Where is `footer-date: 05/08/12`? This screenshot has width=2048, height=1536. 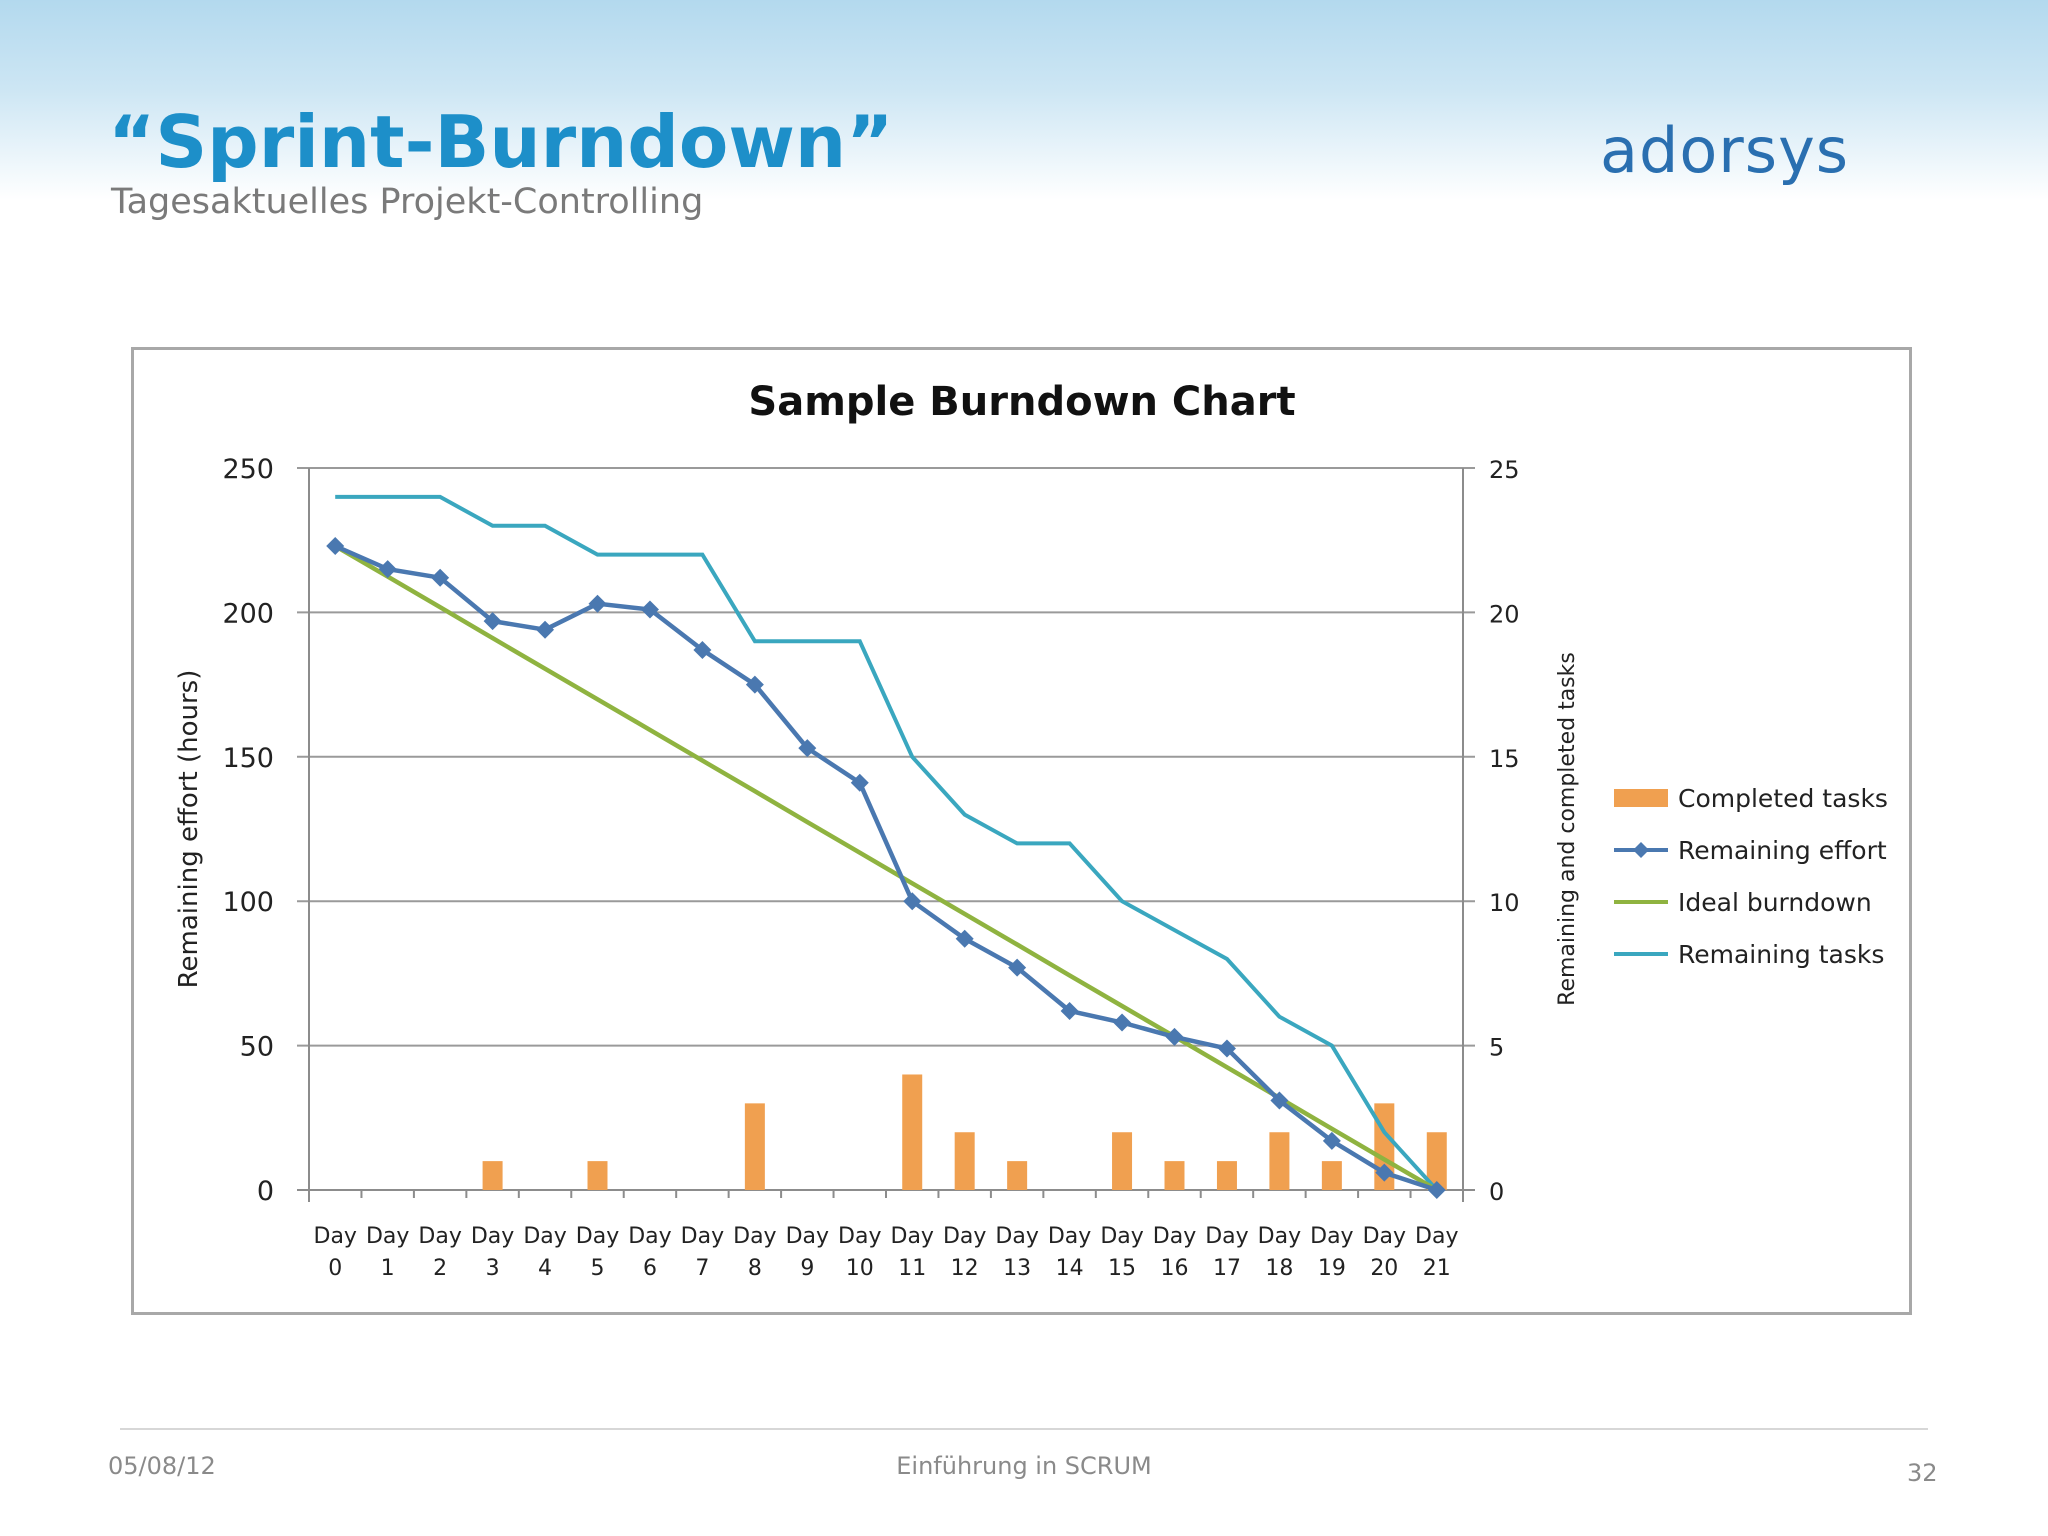 footer-date: 05/08/12 is located at coordinates (162, 1466).